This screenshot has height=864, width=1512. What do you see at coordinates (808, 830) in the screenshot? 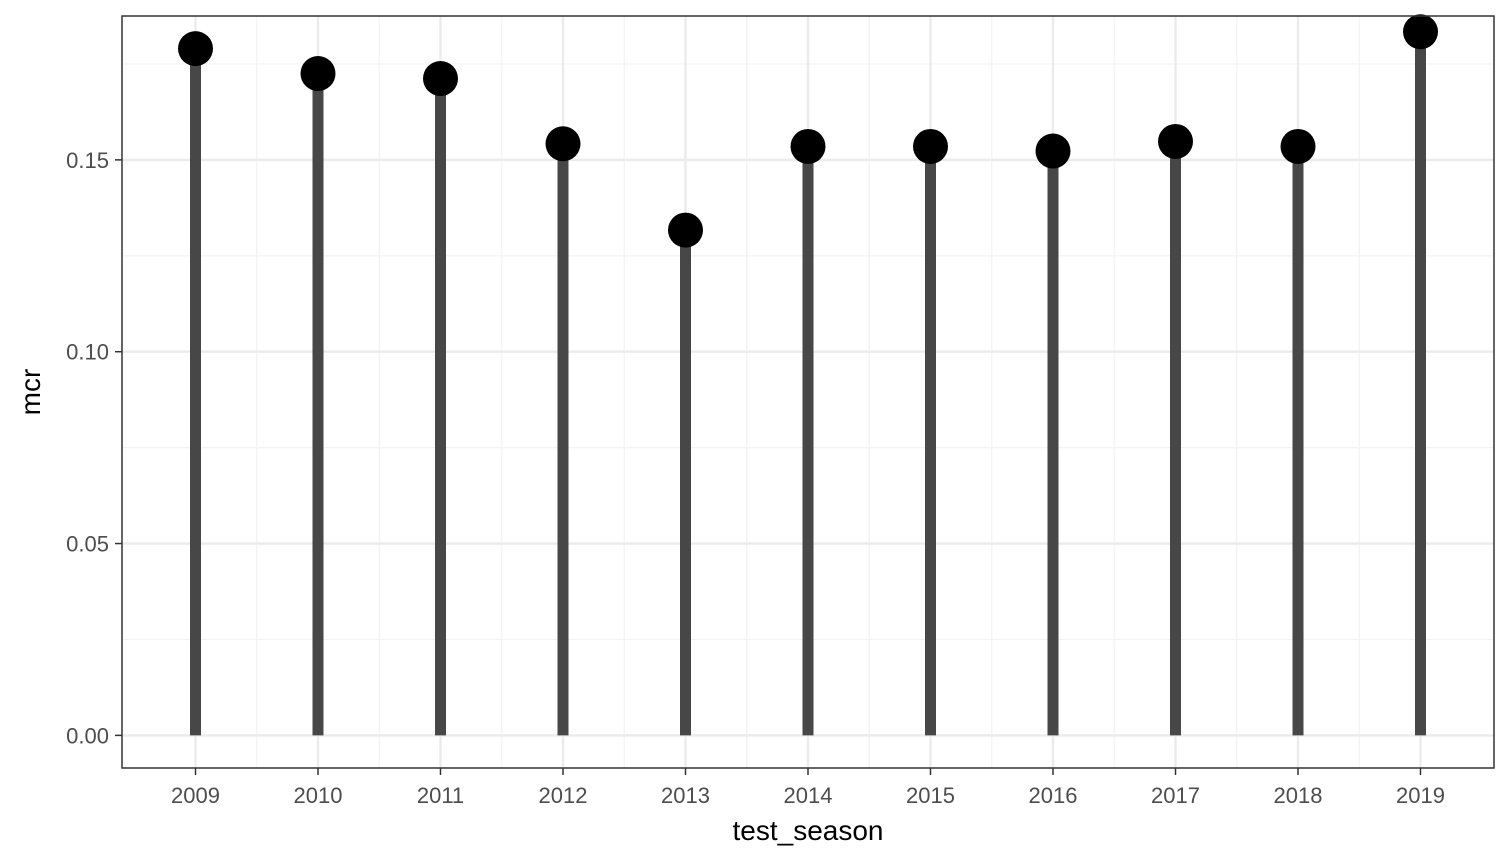
I see `x-axis-title: test_season` at bounding box center [808, 830].